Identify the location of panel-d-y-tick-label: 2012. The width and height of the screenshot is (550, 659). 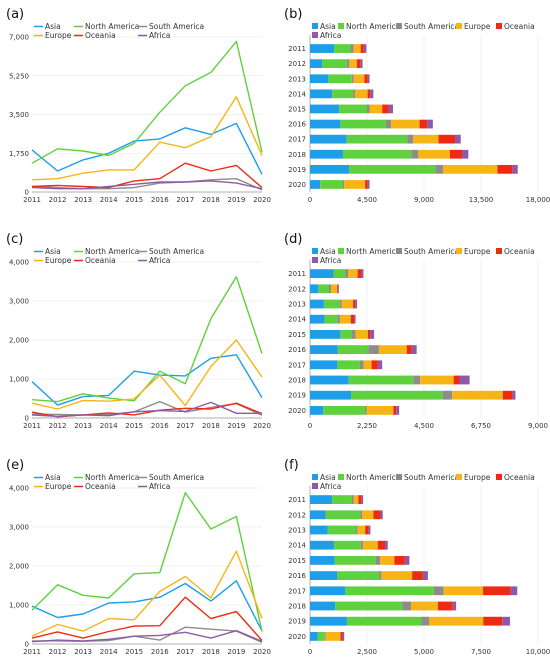
(297, 289).